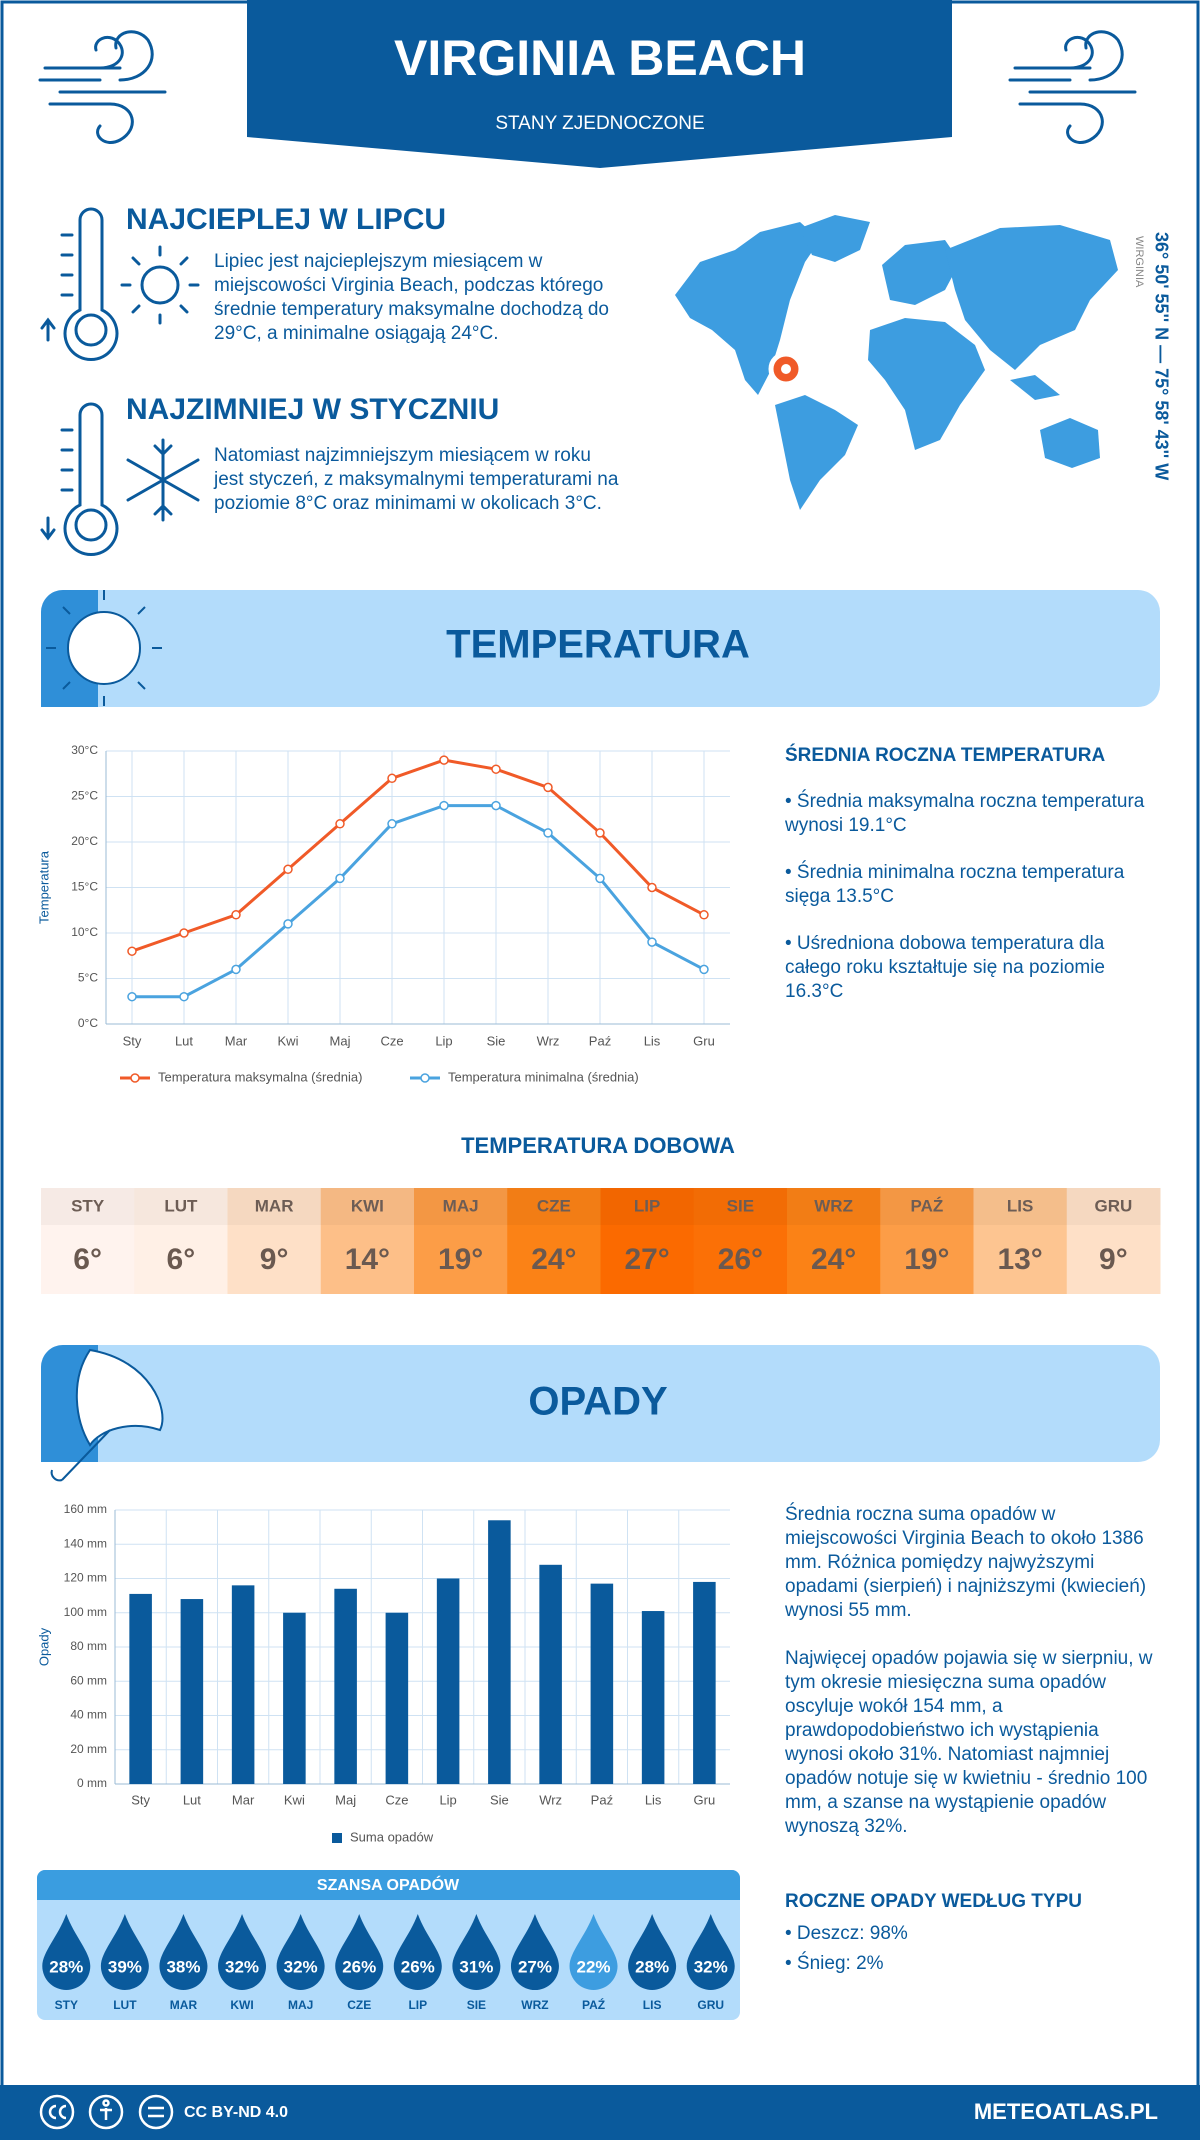  What do you see at coordinates (125, 1966) in the screenshot?
I see `chance-value: 39%` at bounding box center [125, 1966].